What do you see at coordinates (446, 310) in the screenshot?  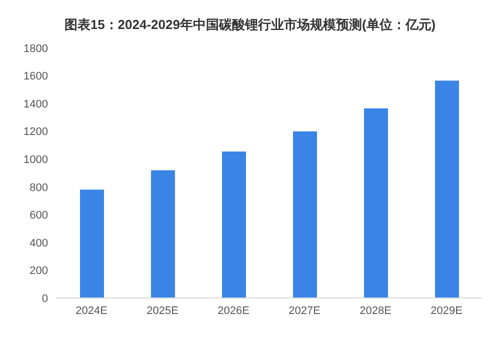 I see `x-tick-label: 2029E` at bounding box center [446, 310].